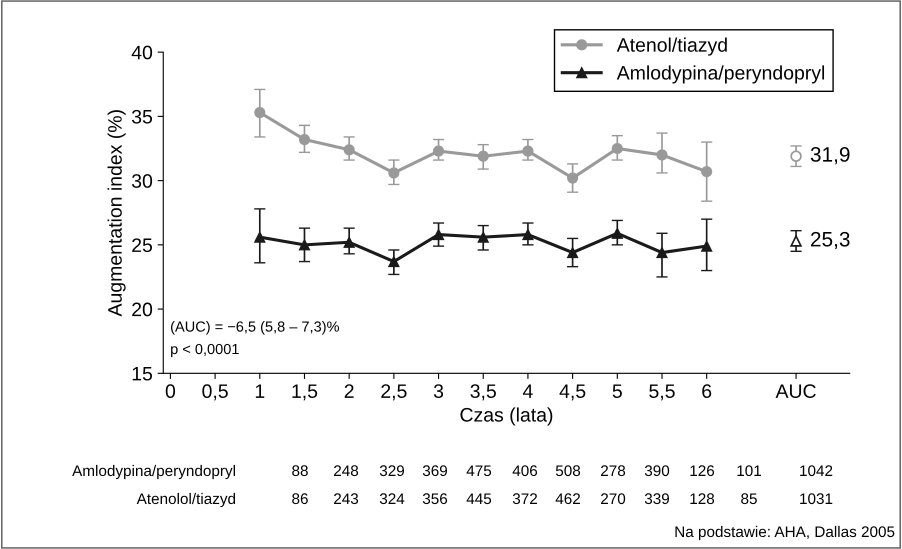 The height and width of the screenshot is (549, 902). I want to click on legend-label: Atenol/tiazyd, so click(671, 47).